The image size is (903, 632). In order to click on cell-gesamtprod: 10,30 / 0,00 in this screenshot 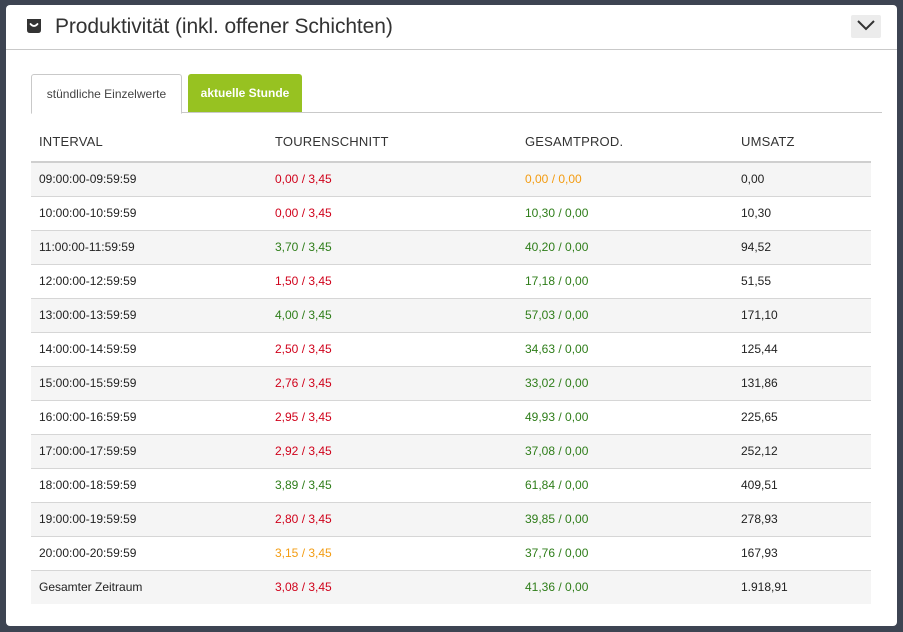, I will do `click(625, 212)`.